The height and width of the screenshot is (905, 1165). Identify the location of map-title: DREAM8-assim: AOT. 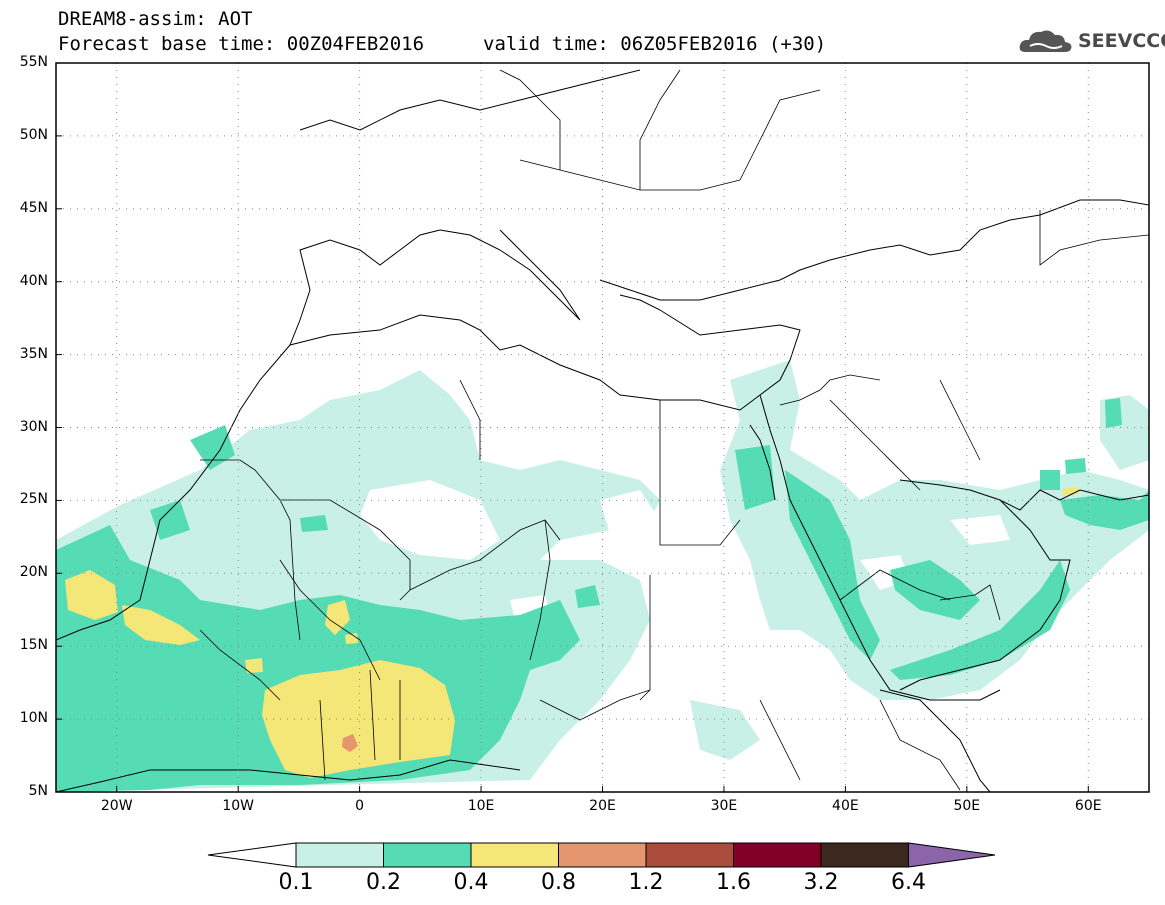
(155, 19).